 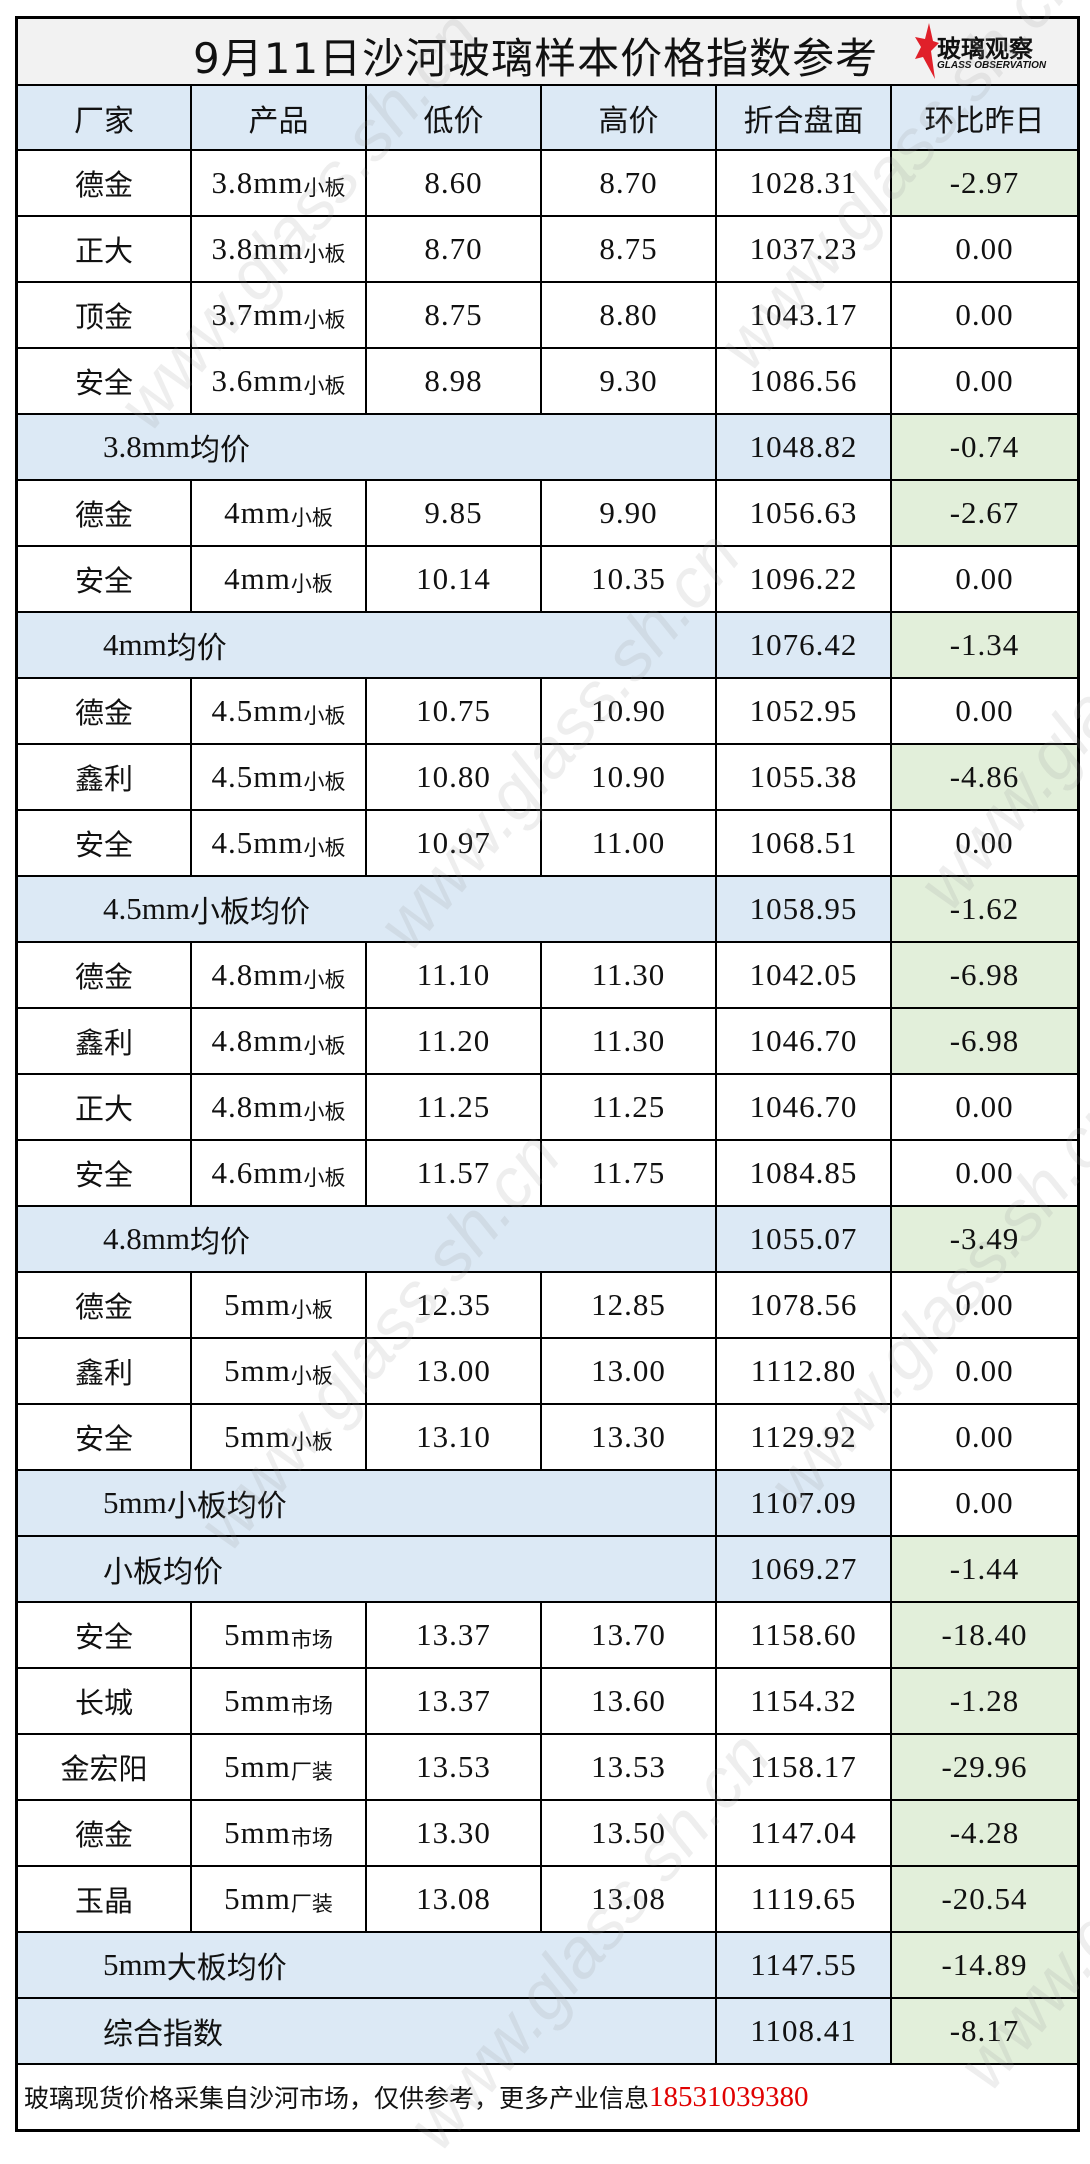 I want to click on table-row: 金宏阳 5mm 厂装 13.53 13.53 1158.17 -29.96, so click(x=547, y=1768).